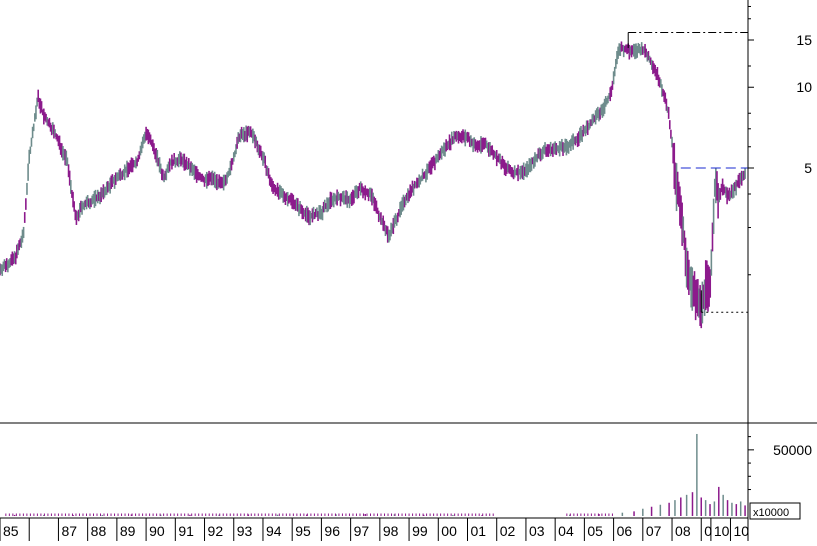 The width and height of the screenshot is (817, 546). Describe the element at coordinates (99, 531) in the screenshot. I see `x-tick-label: 88` at that location.